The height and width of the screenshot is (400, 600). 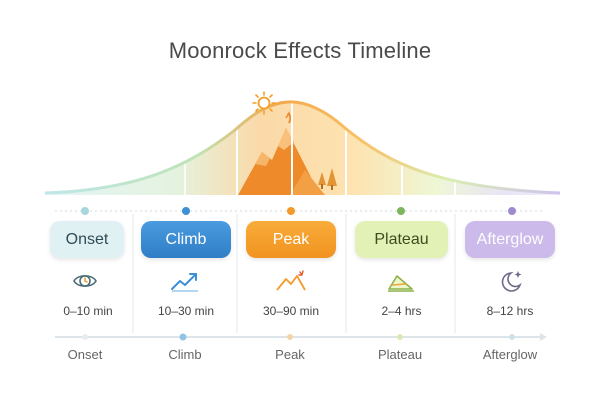 I want to click on timeline-label-peak: Peak, so click(x=290, y=354).